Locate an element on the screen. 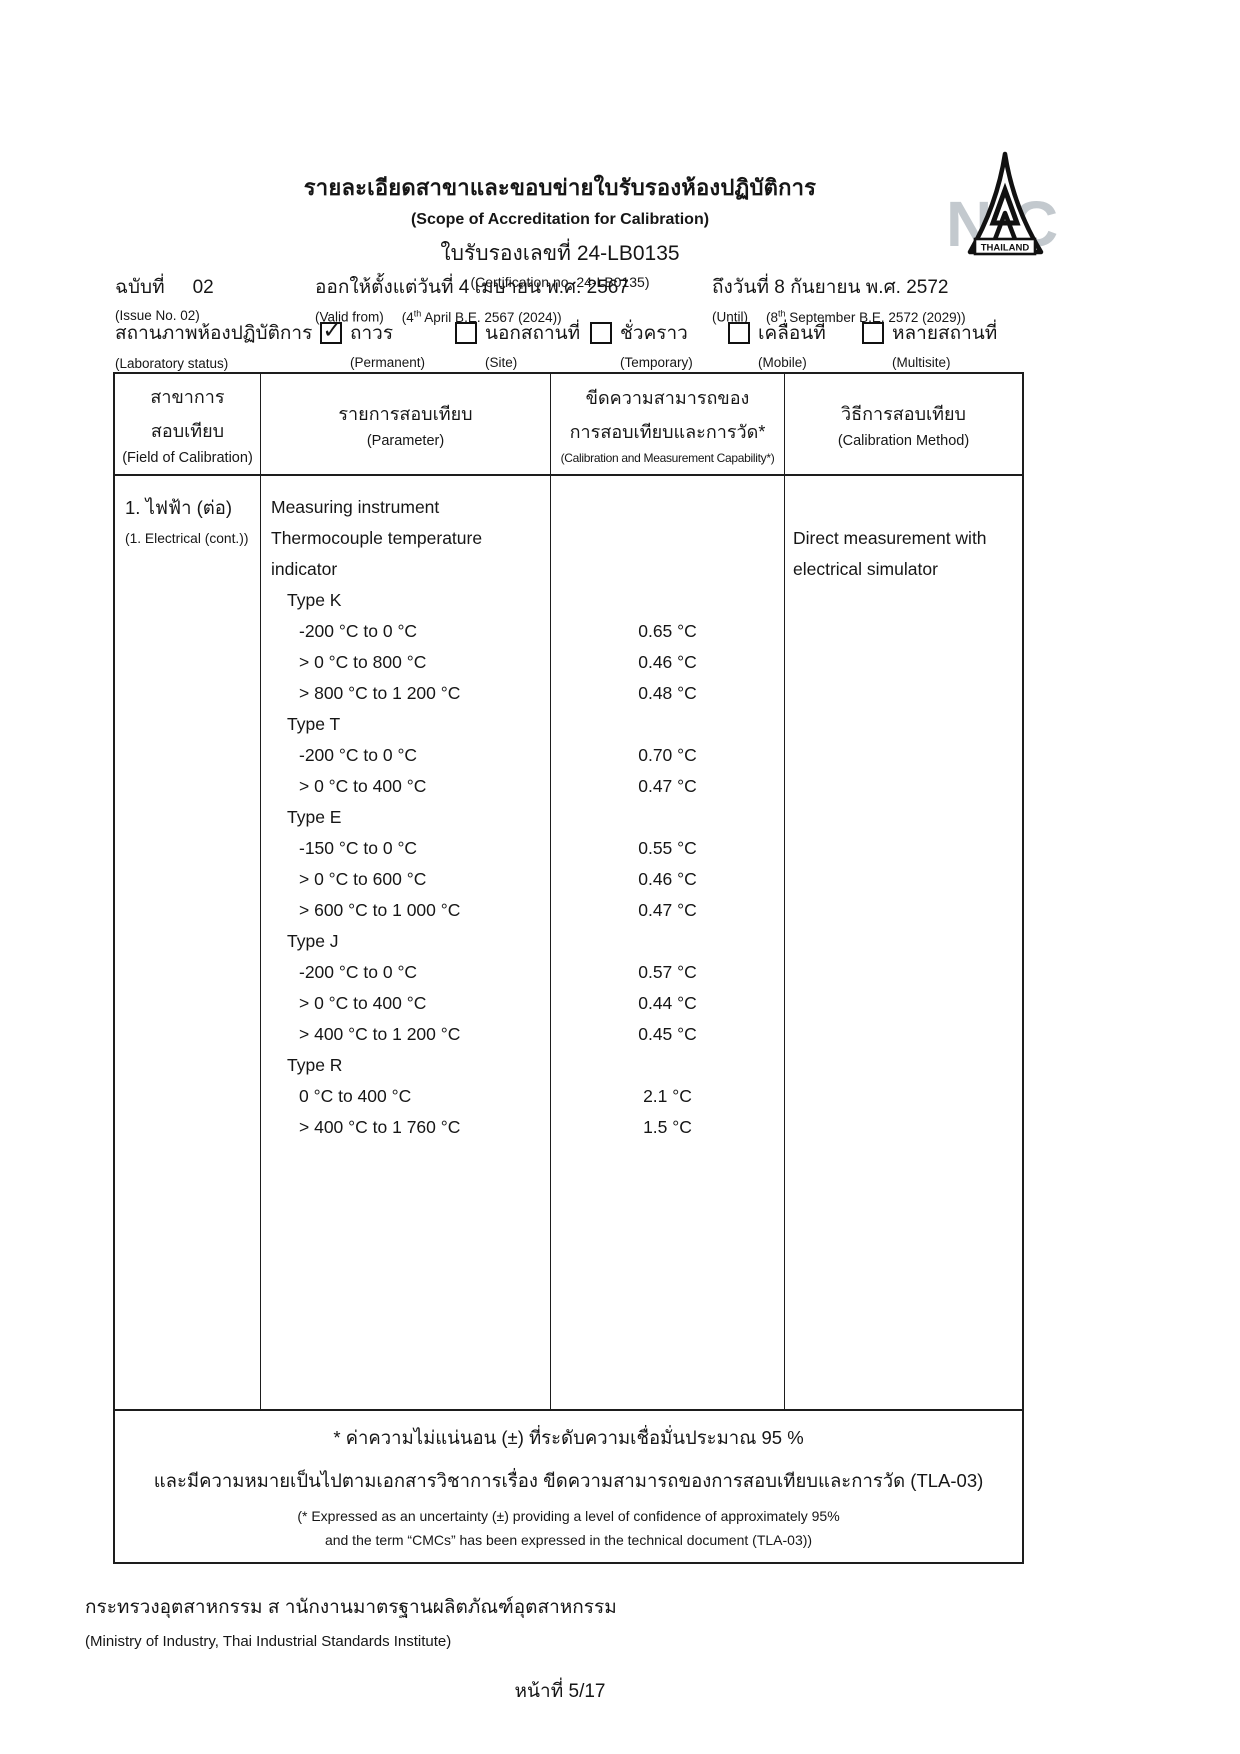 The image size is (1240, 1754). parameter-line: > 400 °C to 1 200 °C is located at coordinates (380, 1034).